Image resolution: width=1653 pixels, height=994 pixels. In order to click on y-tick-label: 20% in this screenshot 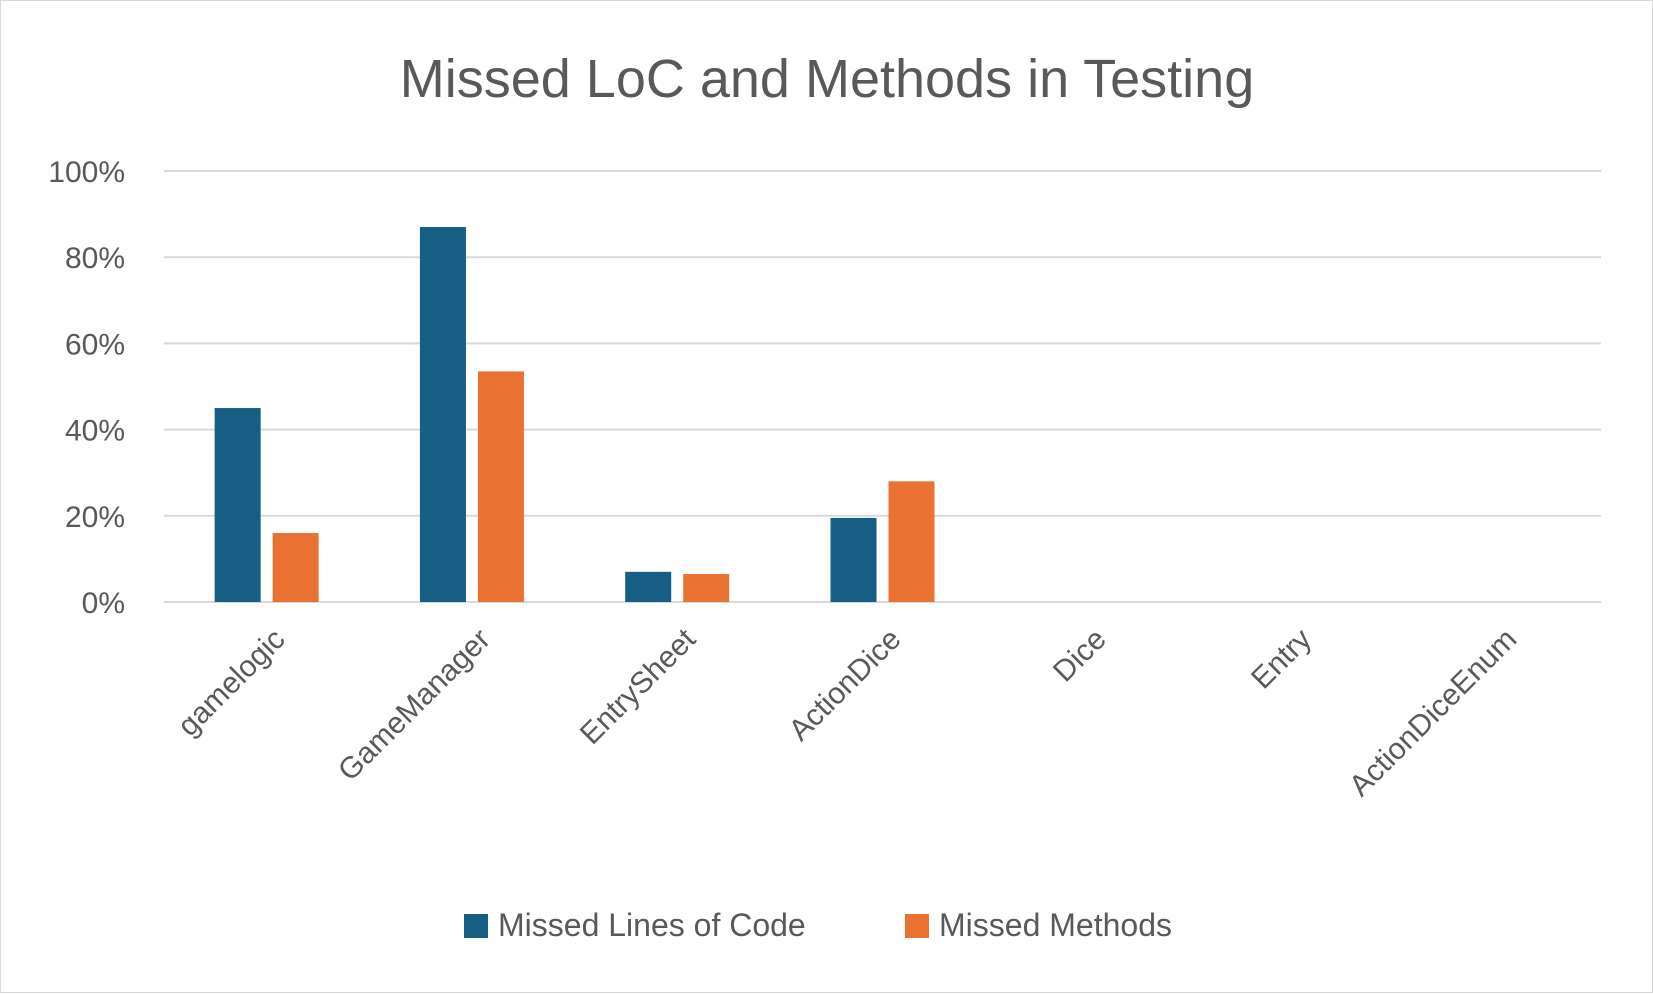, I will do `click(95, 517)`.